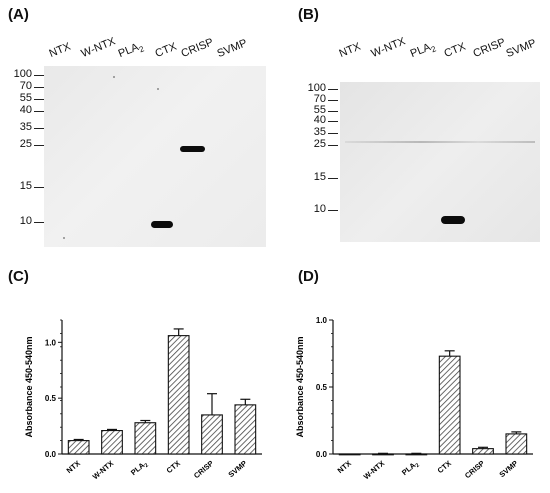 The image size is (550, 493). Describe the element at coordinates (25, 110) in the screenshot. I see `blot-a-marker-40: 40` at that location.